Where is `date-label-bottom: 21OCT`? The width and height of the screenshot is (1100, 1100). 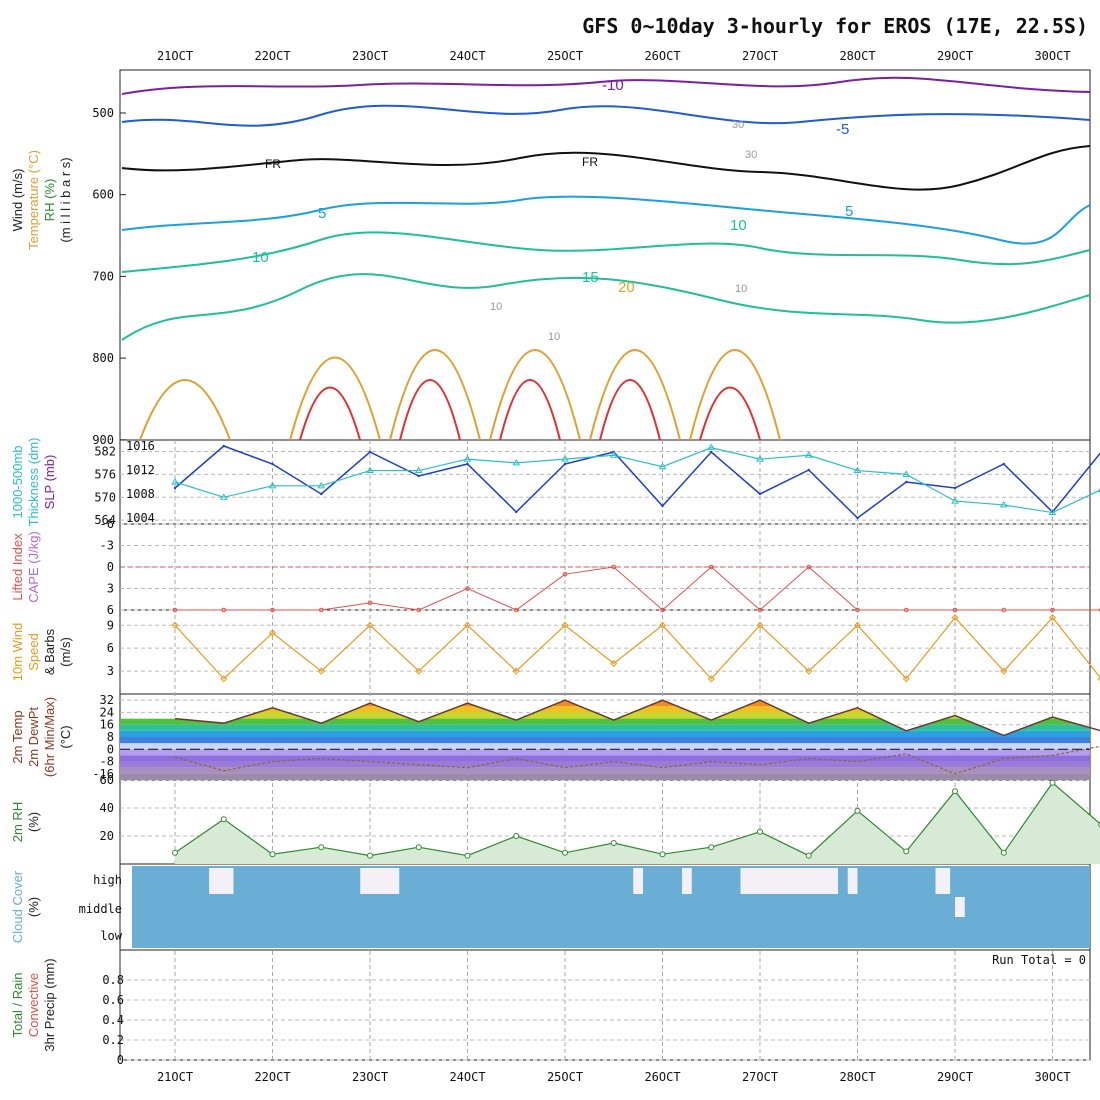 date-label-bottom: 21OCT is located at coordinates (175, 1077).